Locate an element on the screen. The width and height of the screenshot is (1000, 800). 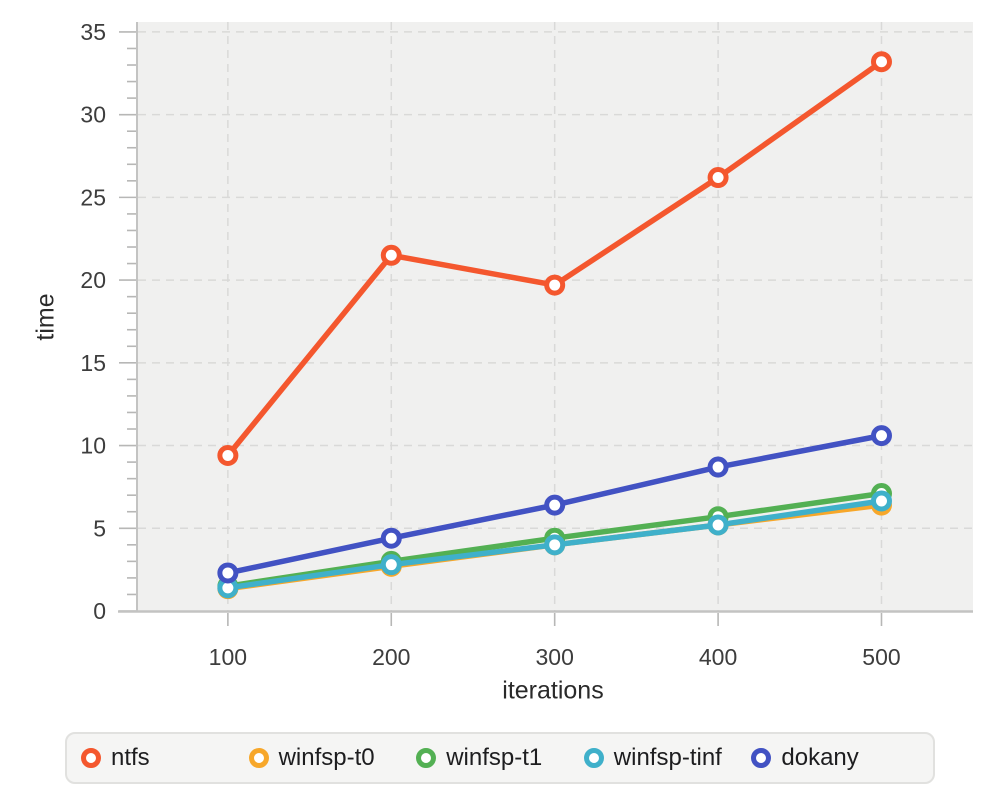
x-axis-title: iterations is located at coordinates (553, 690).